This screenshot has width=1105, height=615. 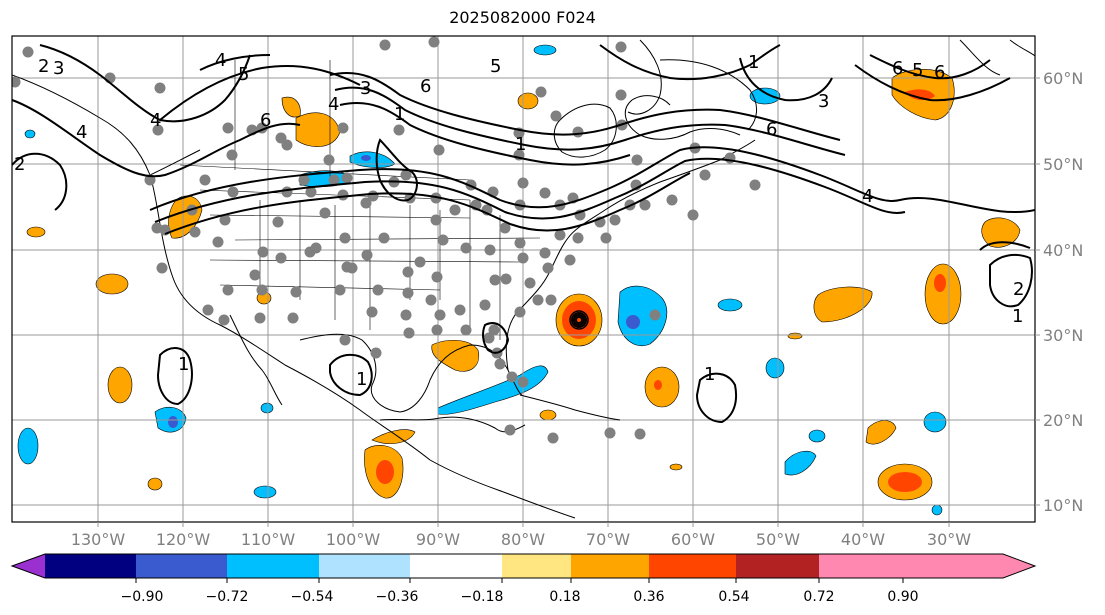 I want to click on contour-label: 5, so click(x=495, y=66).